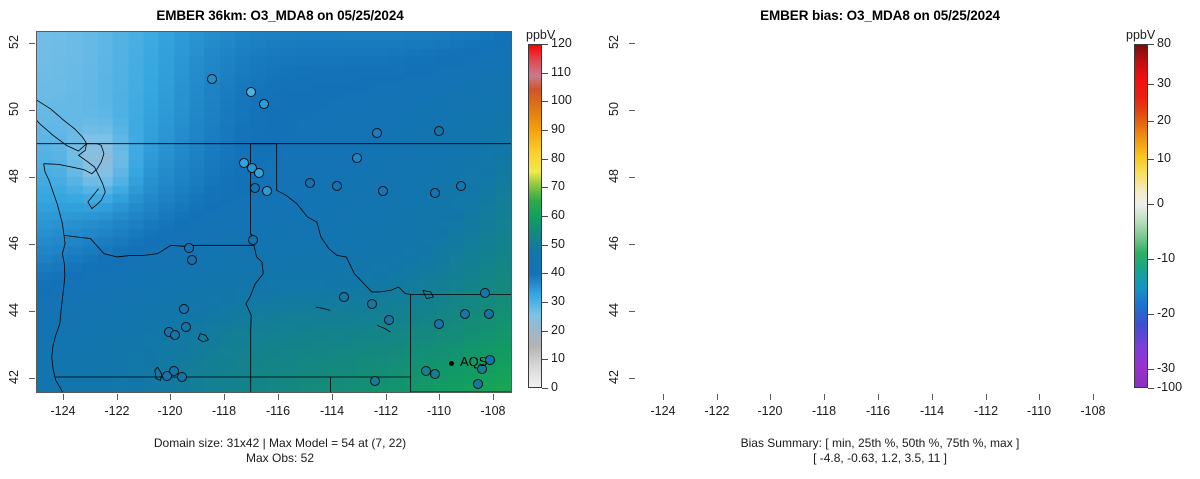 Image resolution: width=1200 pixels, height=479 pixels. I want to click on colorbar-tick-label: 90, so click(558, 129).